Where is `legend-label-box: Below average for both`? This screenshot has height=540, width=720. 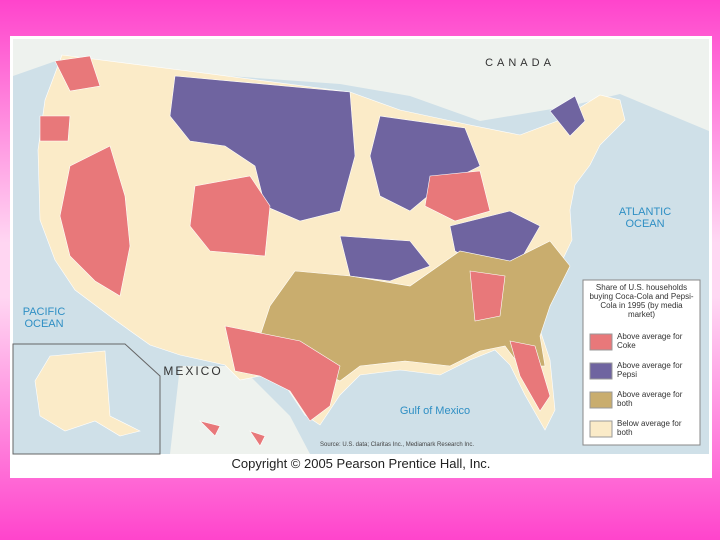 legend-label-box: Below average for both is located at coordinates (649, 428).